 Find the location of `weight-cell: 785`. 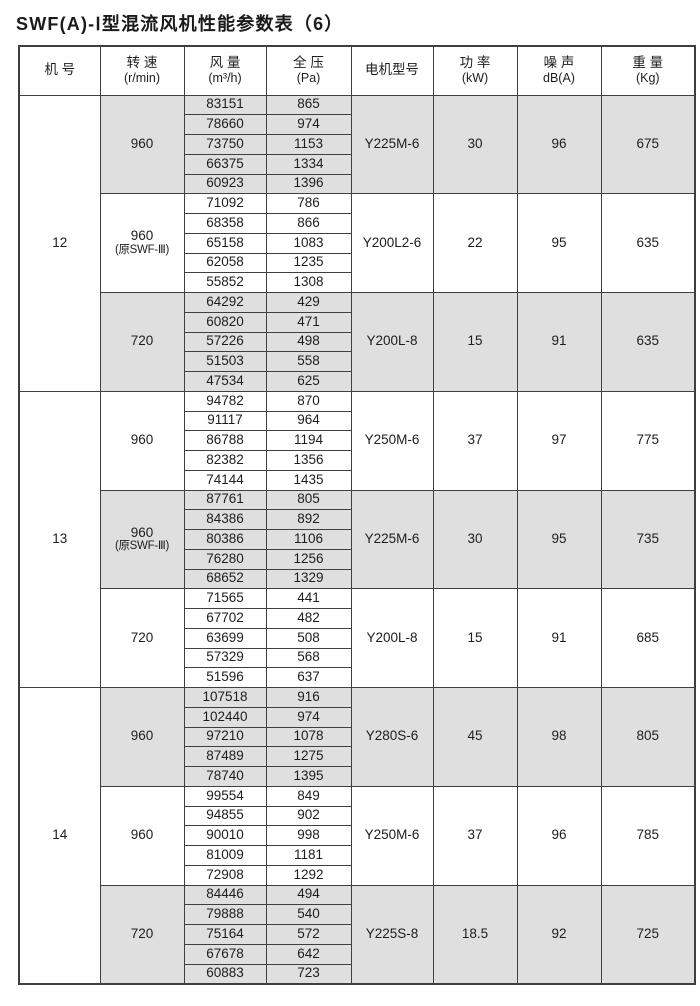

weight-cell: 785 is located at coordinates (648, 835).